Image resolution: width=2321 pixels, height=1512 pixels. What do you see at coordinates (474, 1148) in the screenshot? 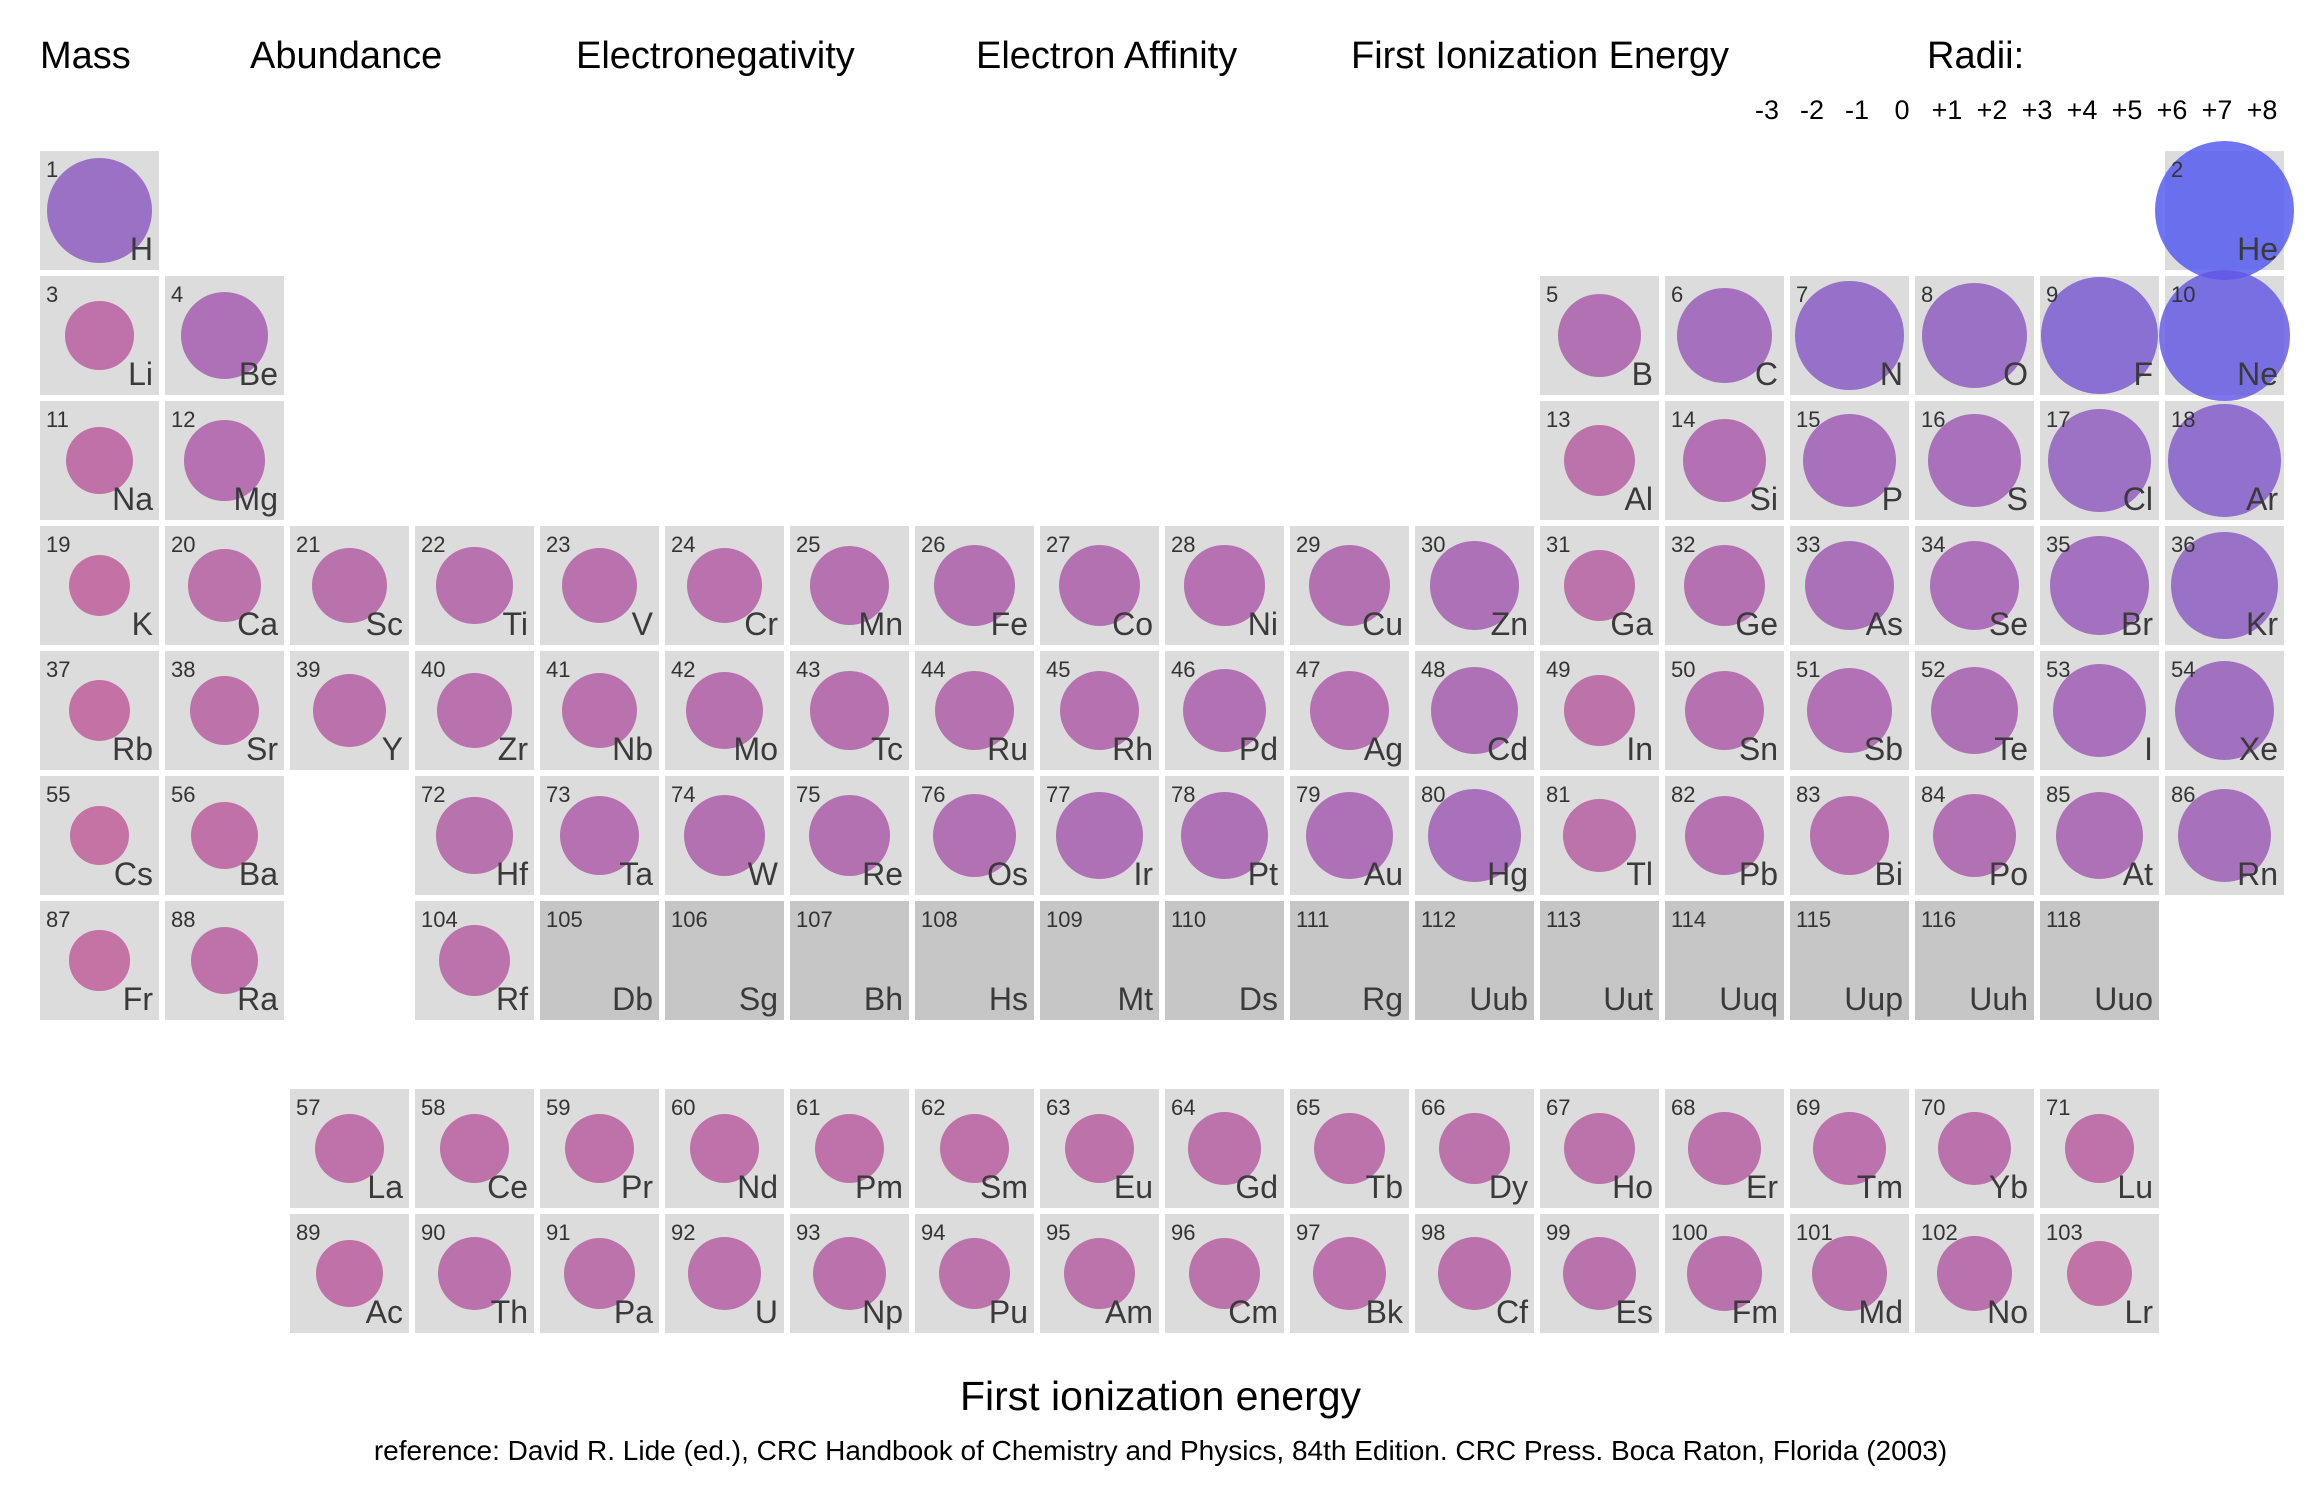
I see `element-cell-ce: 58 Ce` at bounding box center [474, 1148].